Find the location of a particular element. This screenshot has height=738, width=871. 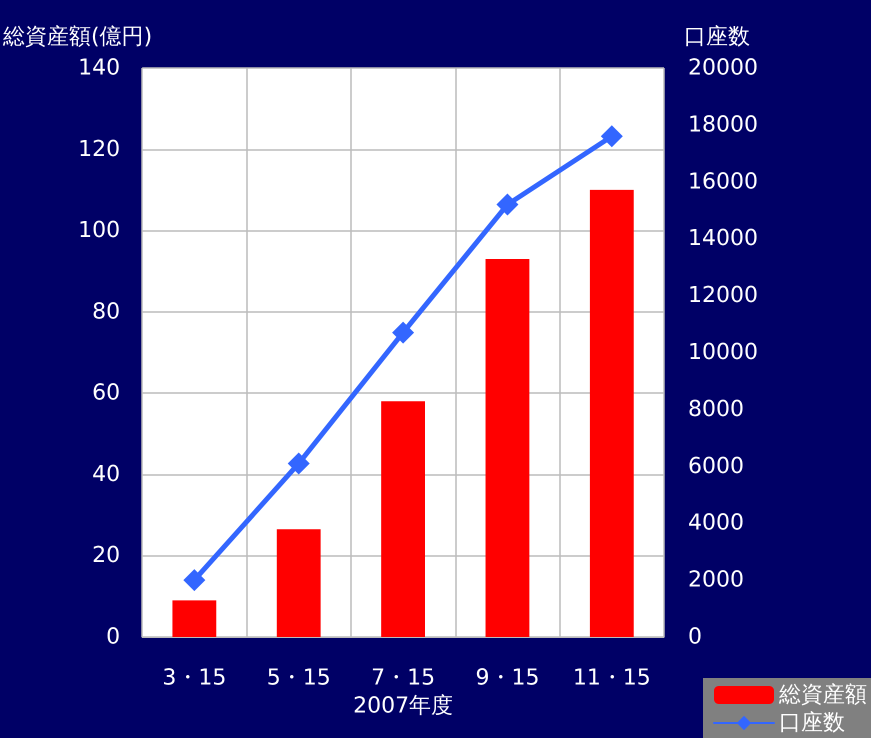

y2-tick-label: 18000 is located at coordinates (723, 125).